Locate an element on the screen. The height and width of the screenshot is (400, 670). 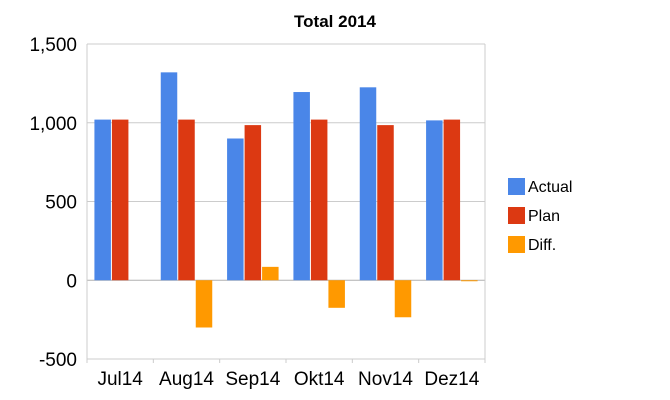
x-tick-label: Nov14 is located at coordinates (385, 379).